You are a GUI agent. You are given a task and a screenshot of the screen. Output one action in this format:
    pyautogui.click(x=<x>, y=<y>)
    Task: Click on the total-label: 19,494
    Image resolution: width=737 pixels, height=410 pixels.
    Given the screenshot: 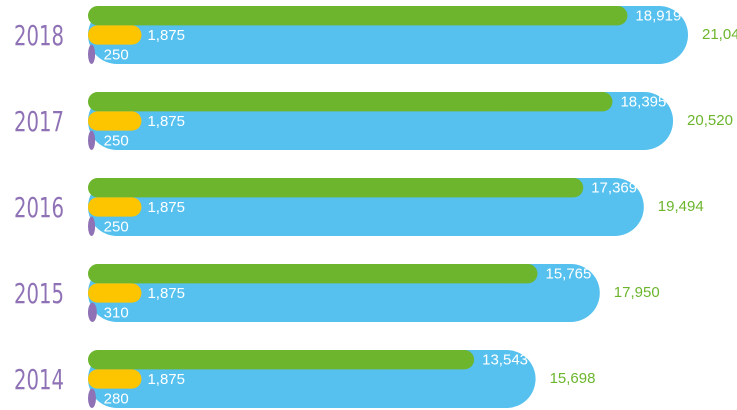 What is the action you would take?
    pyautogui.click(x=681, y=206)
    